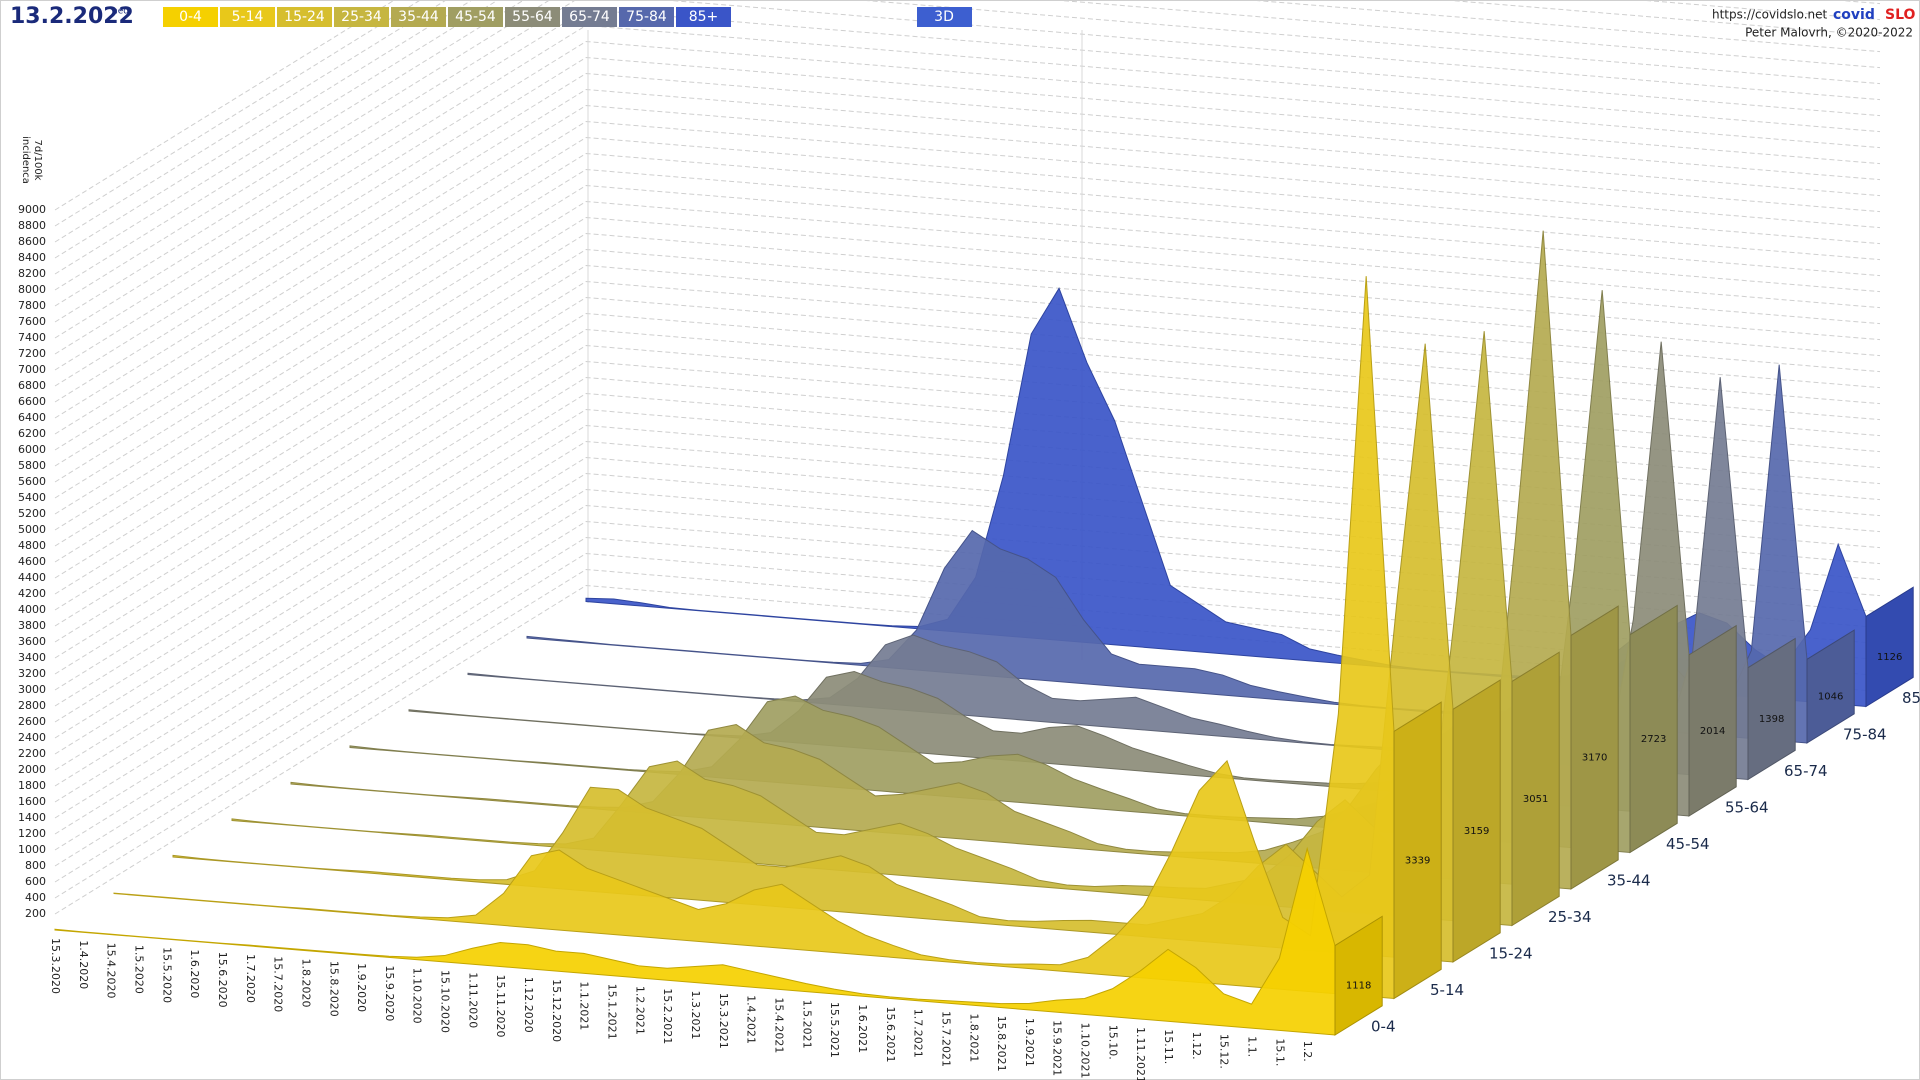 The height and width of the screenshot is (1080, 1920). I want to click on y-tick-label: 8200, so click(32, 273).